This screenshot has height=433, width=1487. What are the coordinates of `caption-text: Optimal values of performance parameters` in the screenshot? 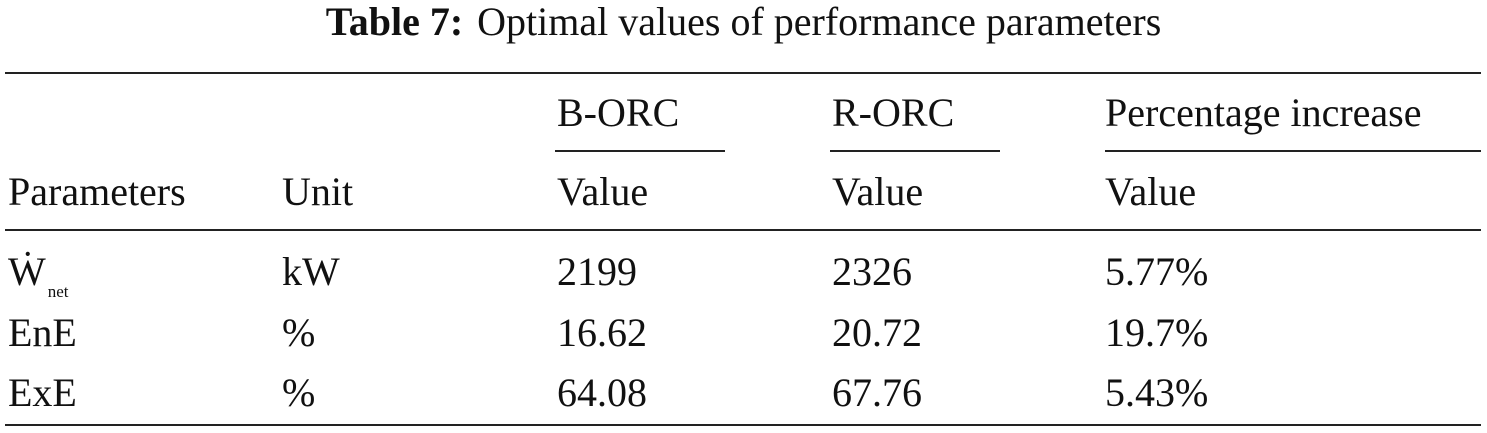 It's located at (819, 22).